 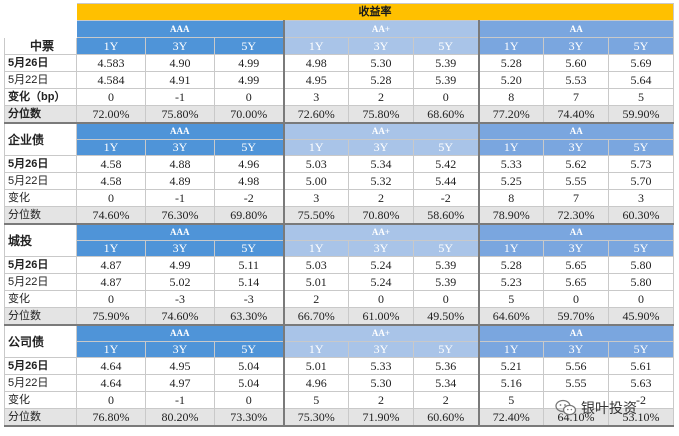 What do you see at coordinates (381, 366) in the screenshot?
I see `value-cell: 5.33` at bounding box center [381, 366].